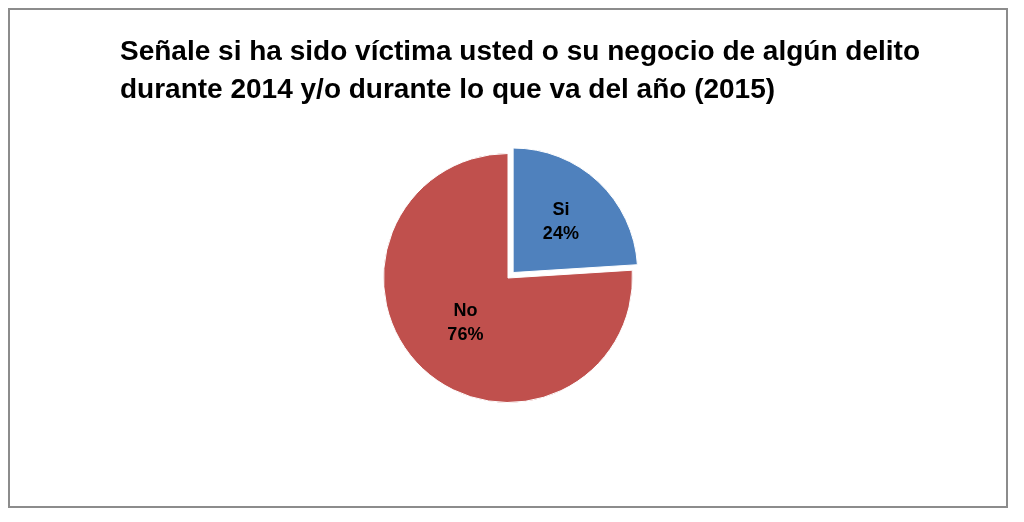 The height and width of the screenshot is (522, 1024). I want to click on chart-title: Señale si ha sido víctima usted o su negocio de algún delito durante 2014 y/o durante lo que va del año (2015), so click(520, 70).